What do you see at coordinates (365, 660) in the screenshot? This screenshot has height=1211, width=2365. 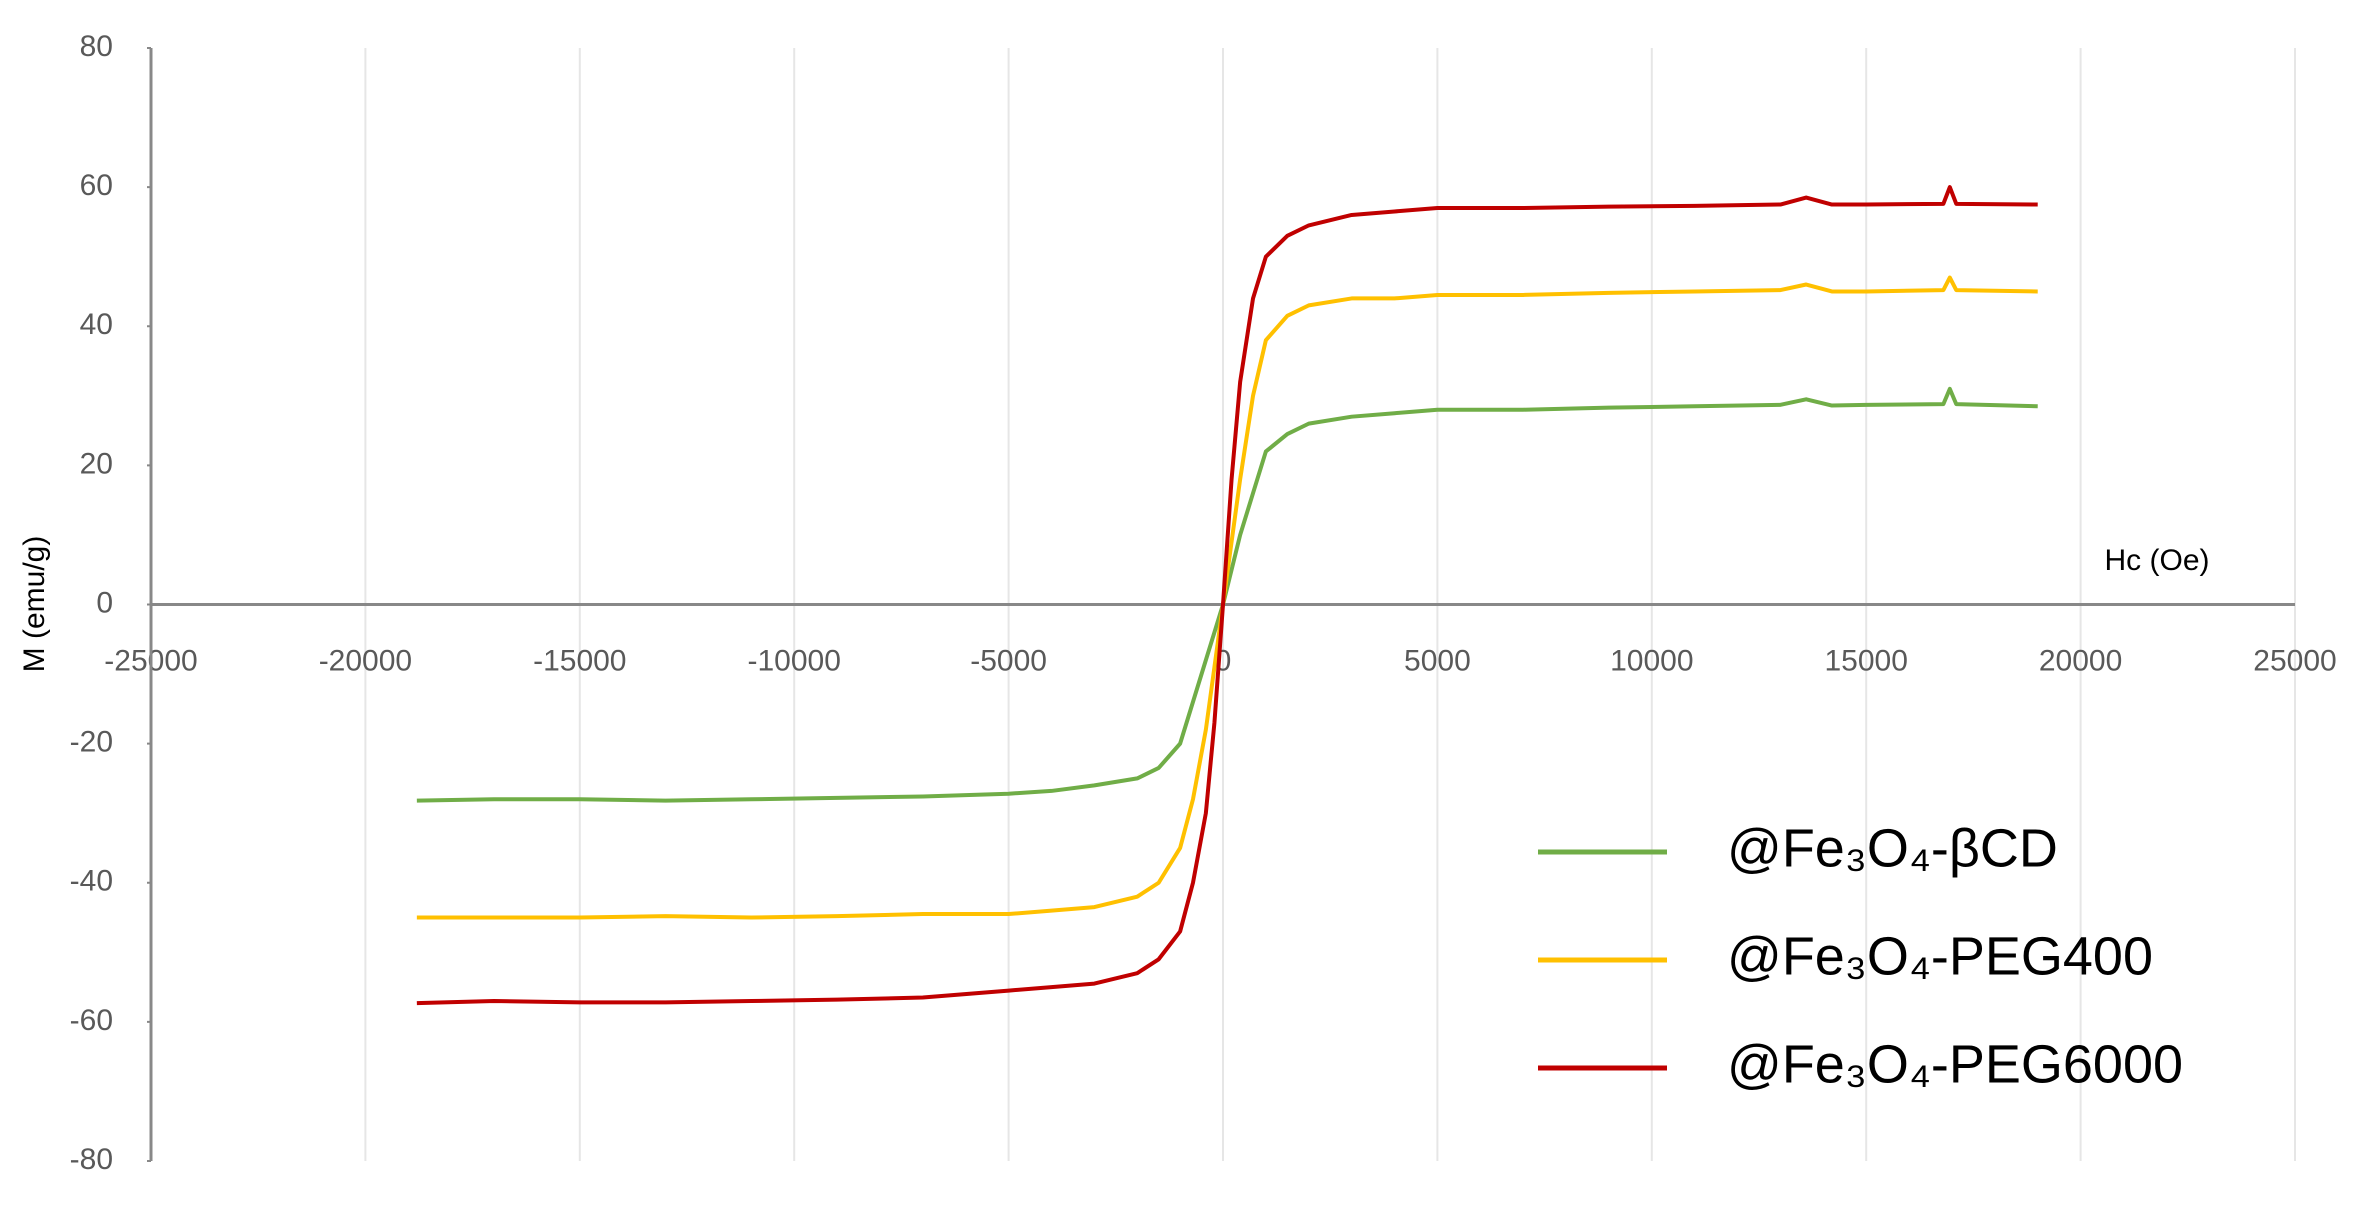 I see `x-tick-label: -20000` at bounding box center [365, 660].